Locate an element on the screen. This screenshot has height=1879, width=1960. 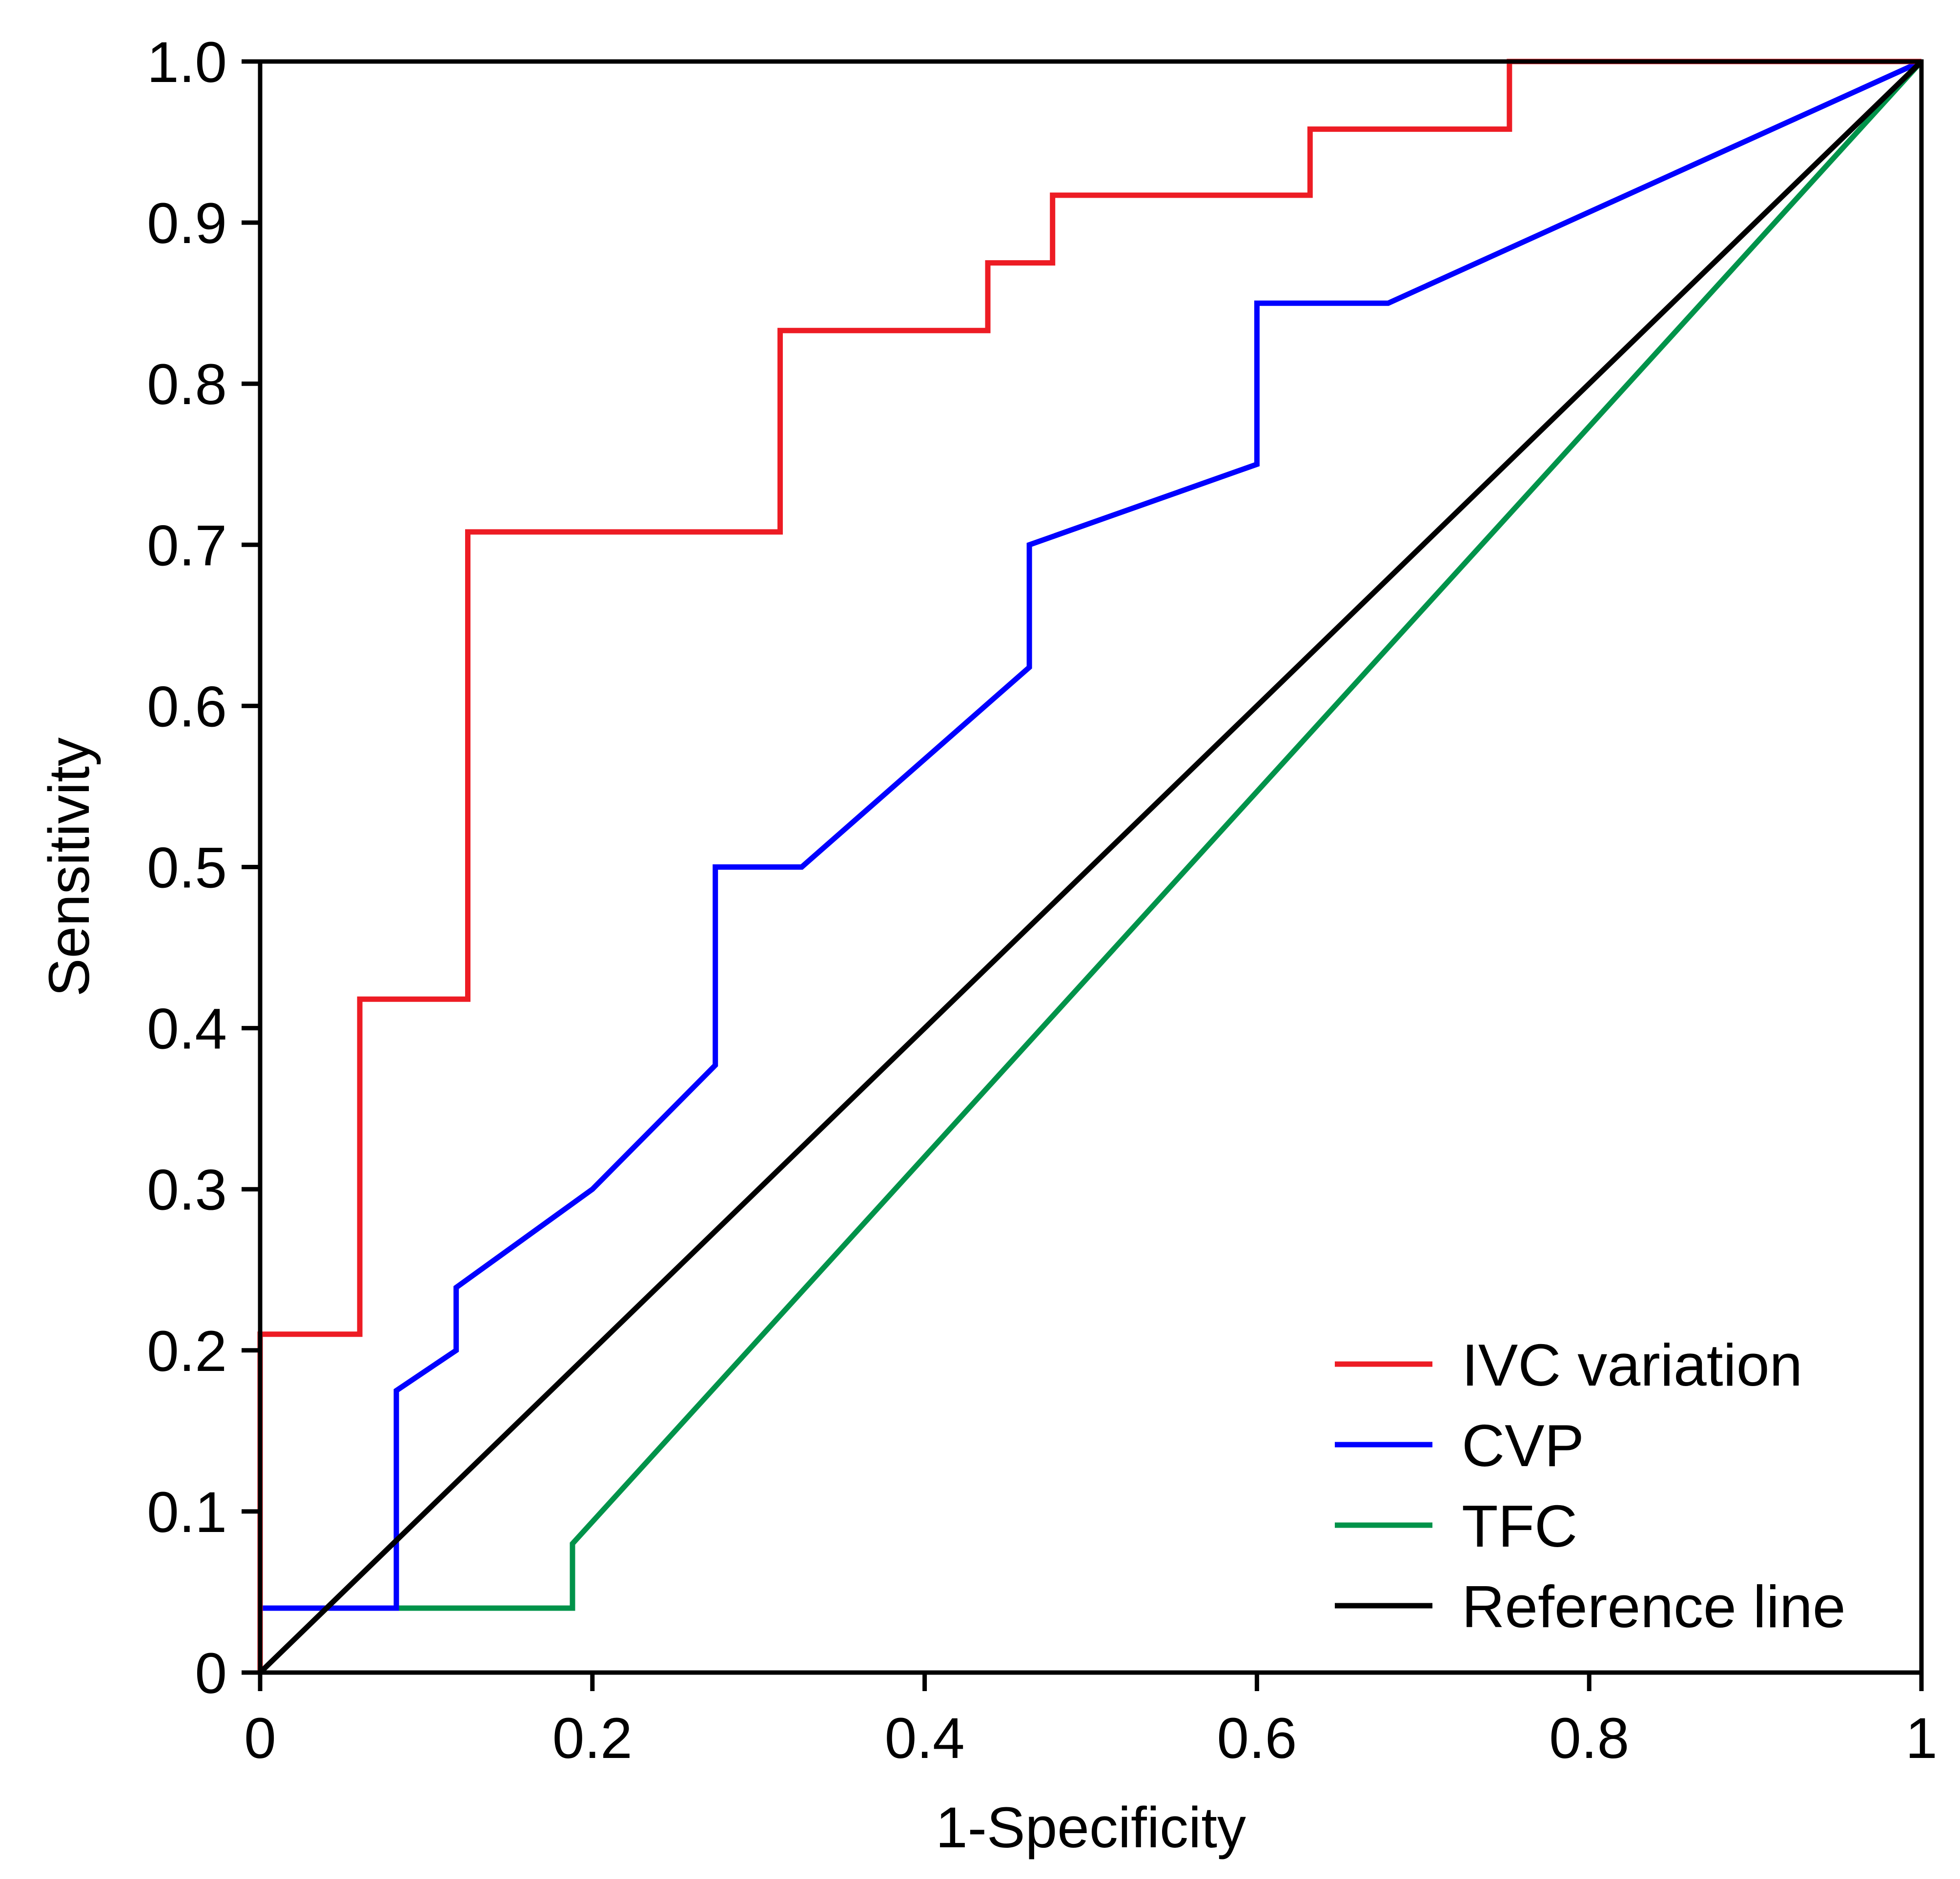
y-tick-label: 0.8 is located at coordinates (187, 384).